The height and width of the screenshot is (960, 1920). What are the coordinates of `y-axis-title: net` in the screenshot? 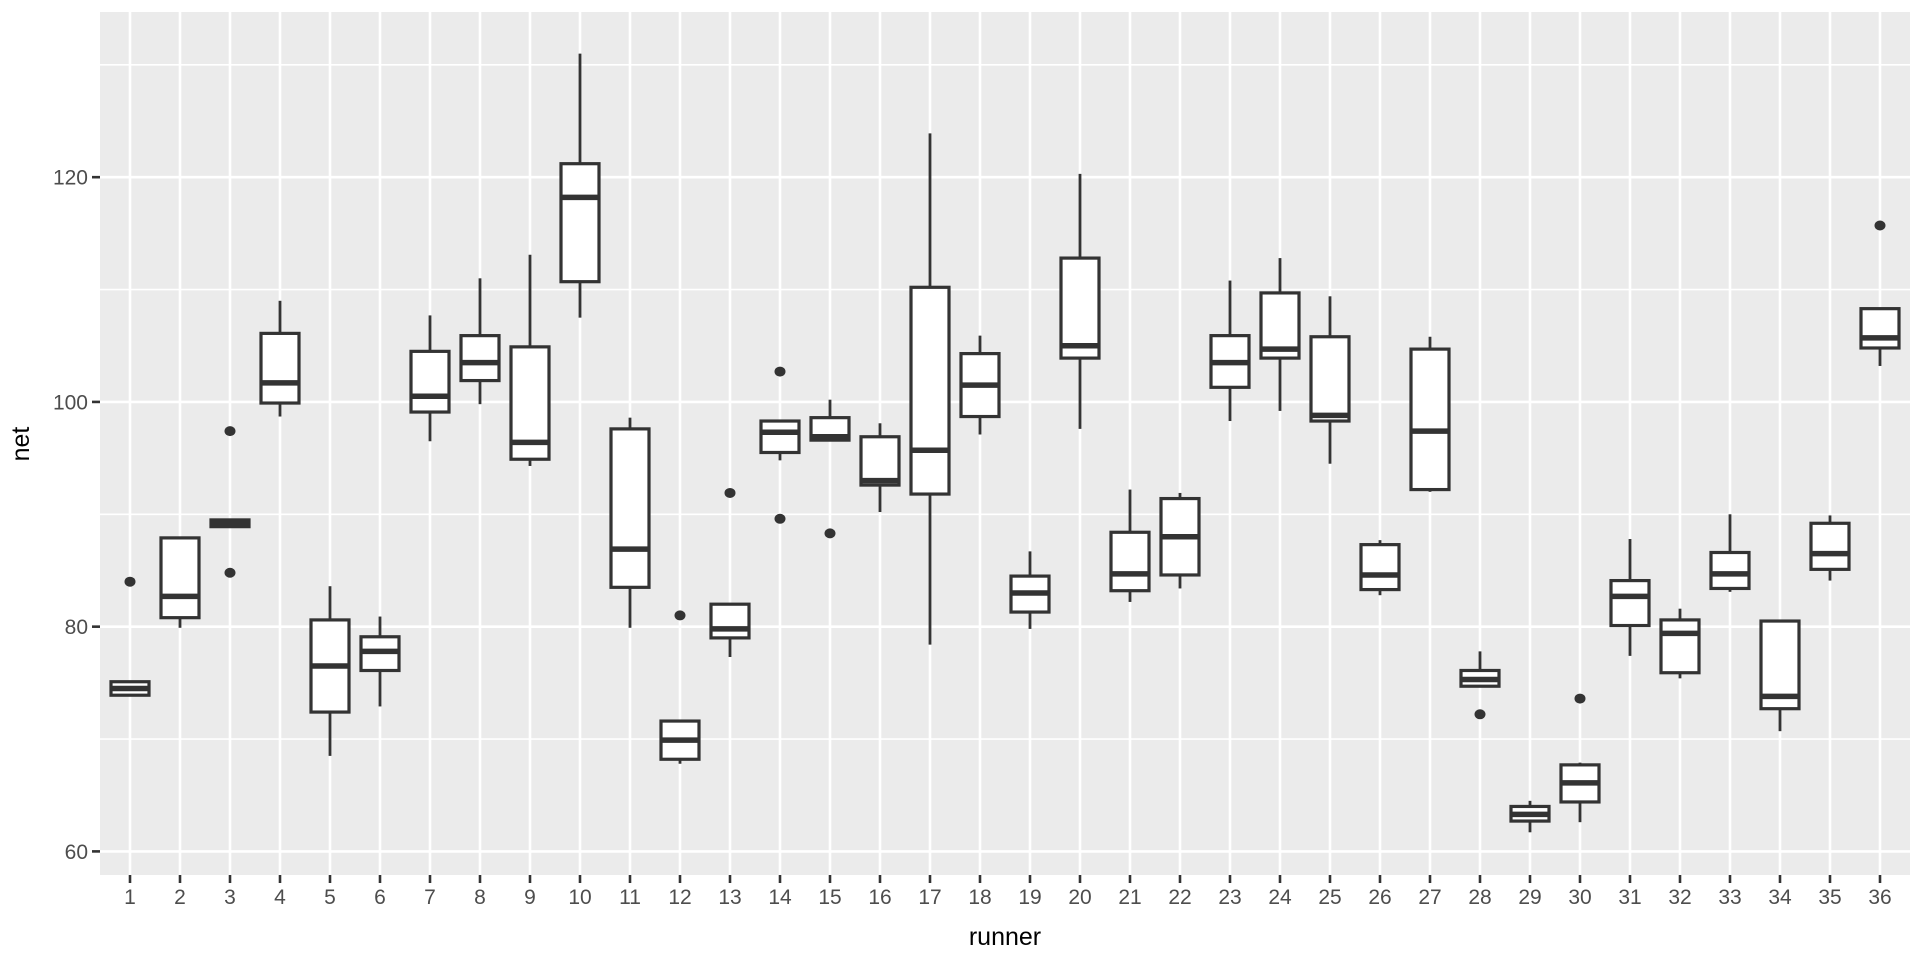 It's located at (21, 444).